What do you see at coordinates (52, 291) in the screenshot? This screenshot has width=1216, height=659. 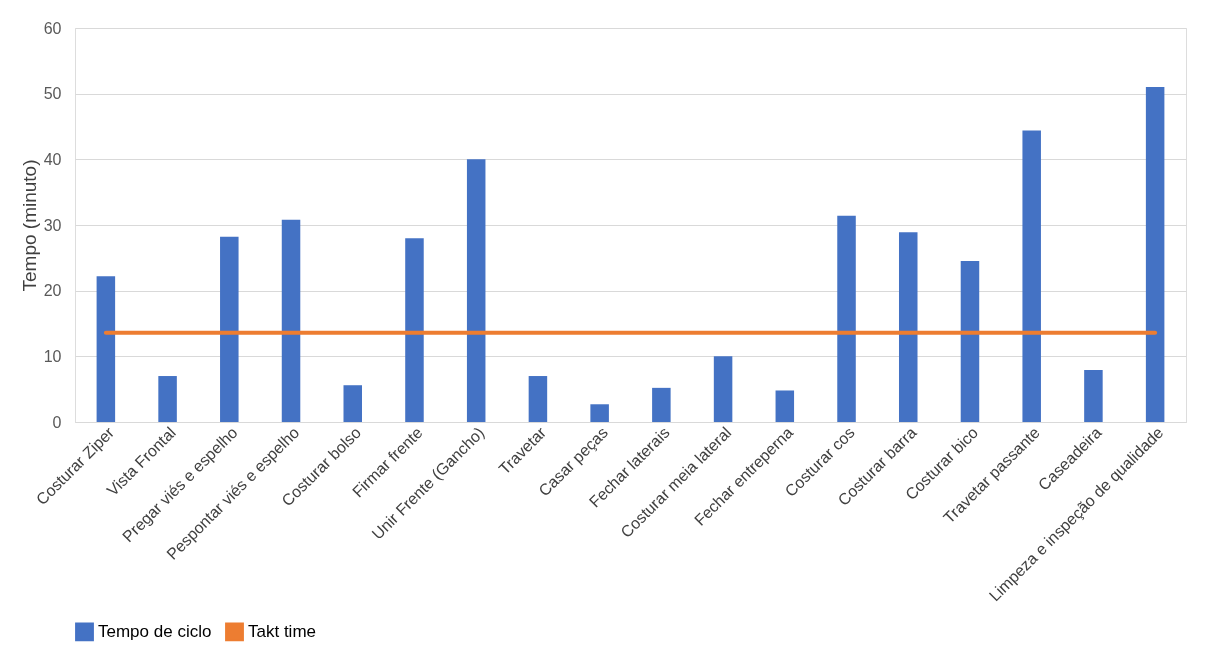 I see `y-tick-label: 20` at bounding box center [52, 291].